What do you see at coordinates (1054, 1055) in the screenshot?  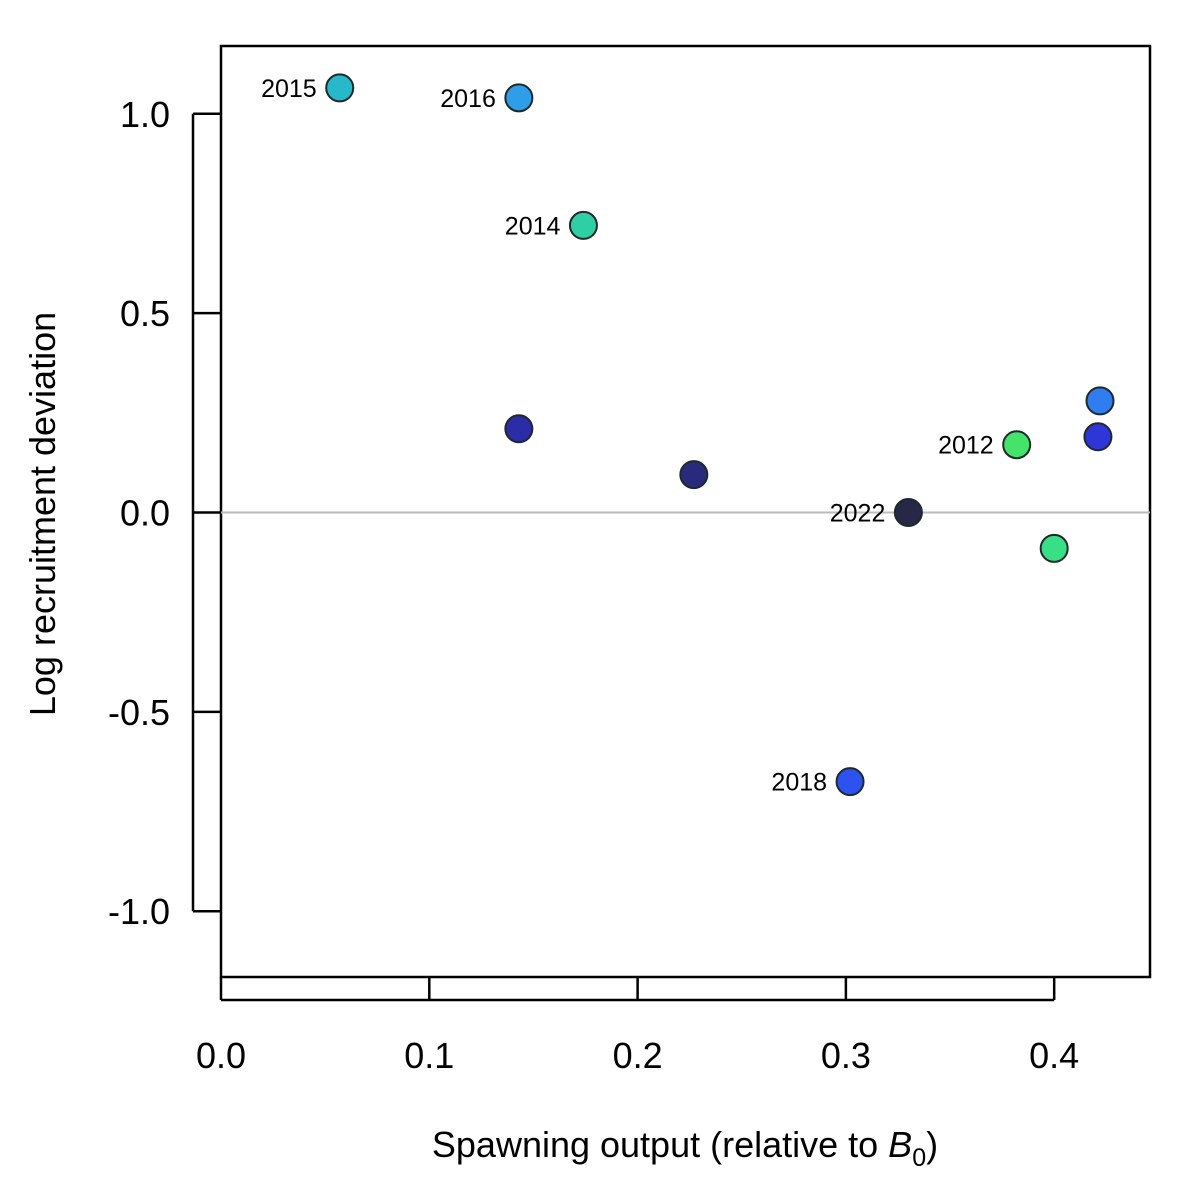 I see `x-tick-label: 0.4` at bounding box center [1054, 1055].